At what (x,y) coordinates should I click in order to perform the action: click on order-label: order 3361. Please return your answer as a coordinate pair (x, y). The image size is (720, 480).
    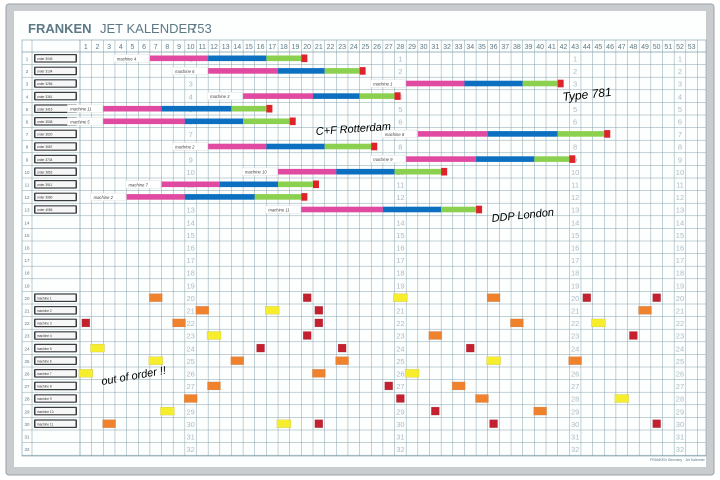
    Looking at the image, I should click on (45, 97).